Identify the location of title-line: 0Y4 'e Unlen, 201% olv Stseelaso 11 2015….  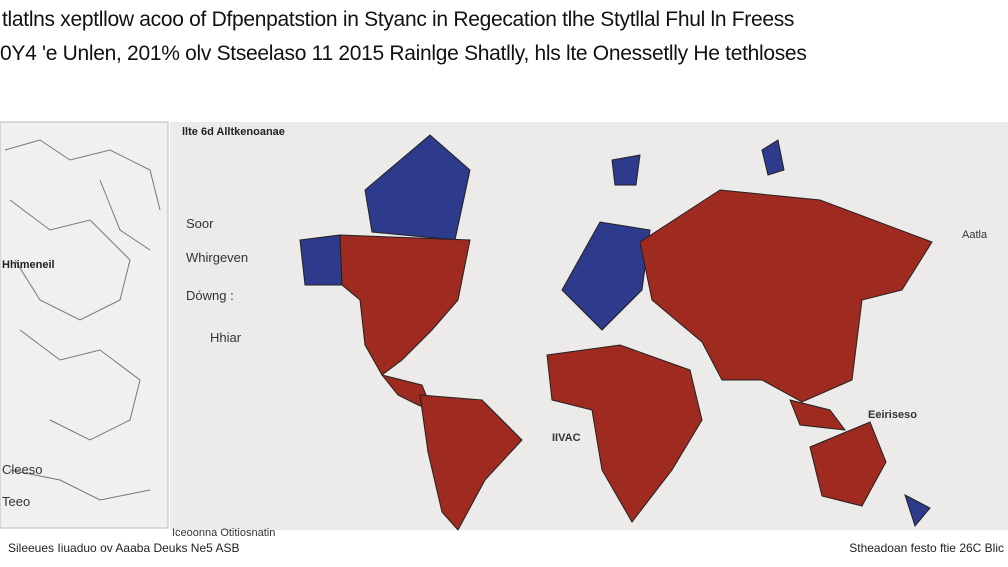
(403, 53).